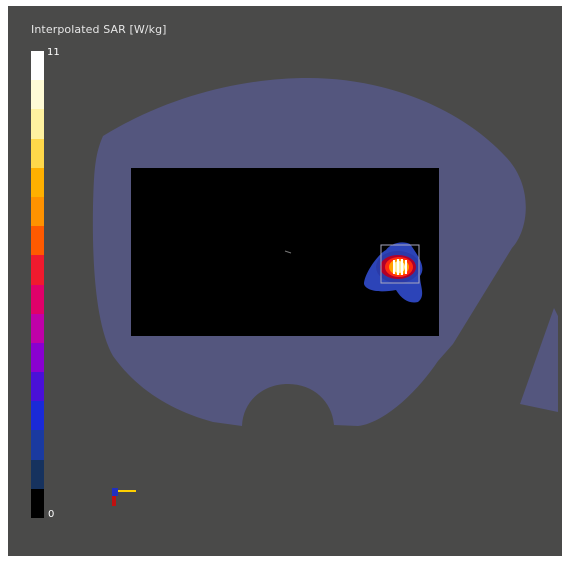 The height and width of the screenshot is (561, 570). Describe the element at coordinates (124, 497) in the screenshot. I see `axes-triad-icon` at that location.